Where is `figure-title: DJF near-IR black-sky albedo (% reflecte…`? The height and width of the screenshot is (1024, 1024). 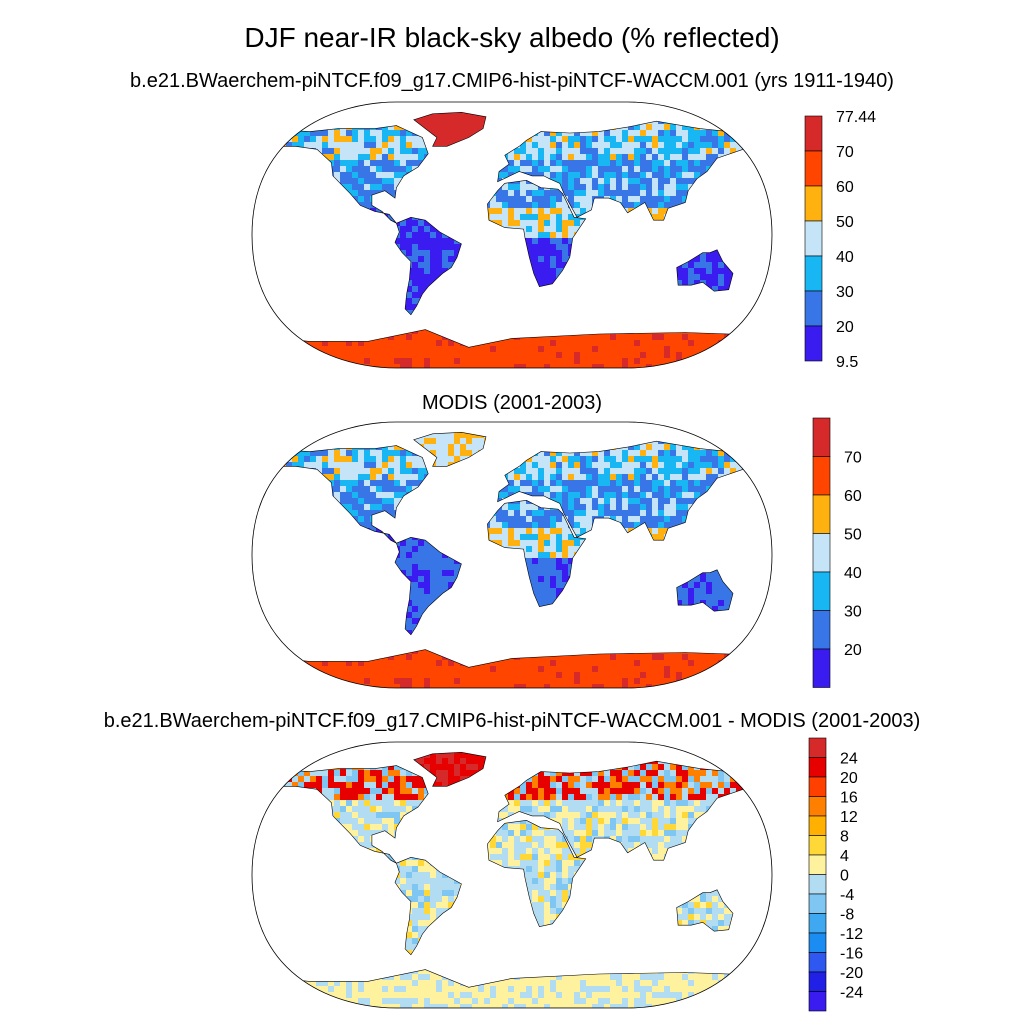
figure-title: DJF near-IR black-sky albedo (% reflecte… is located at coordinates (512, 37).